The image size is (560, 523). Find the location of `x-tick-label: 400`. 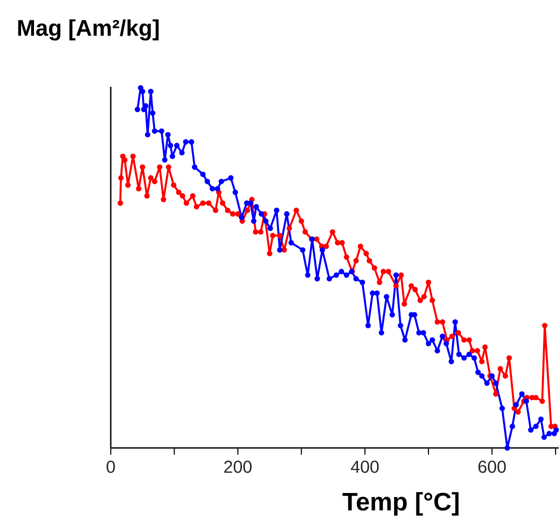

x-tick-label: 400 is located at coordinates (364, 466).